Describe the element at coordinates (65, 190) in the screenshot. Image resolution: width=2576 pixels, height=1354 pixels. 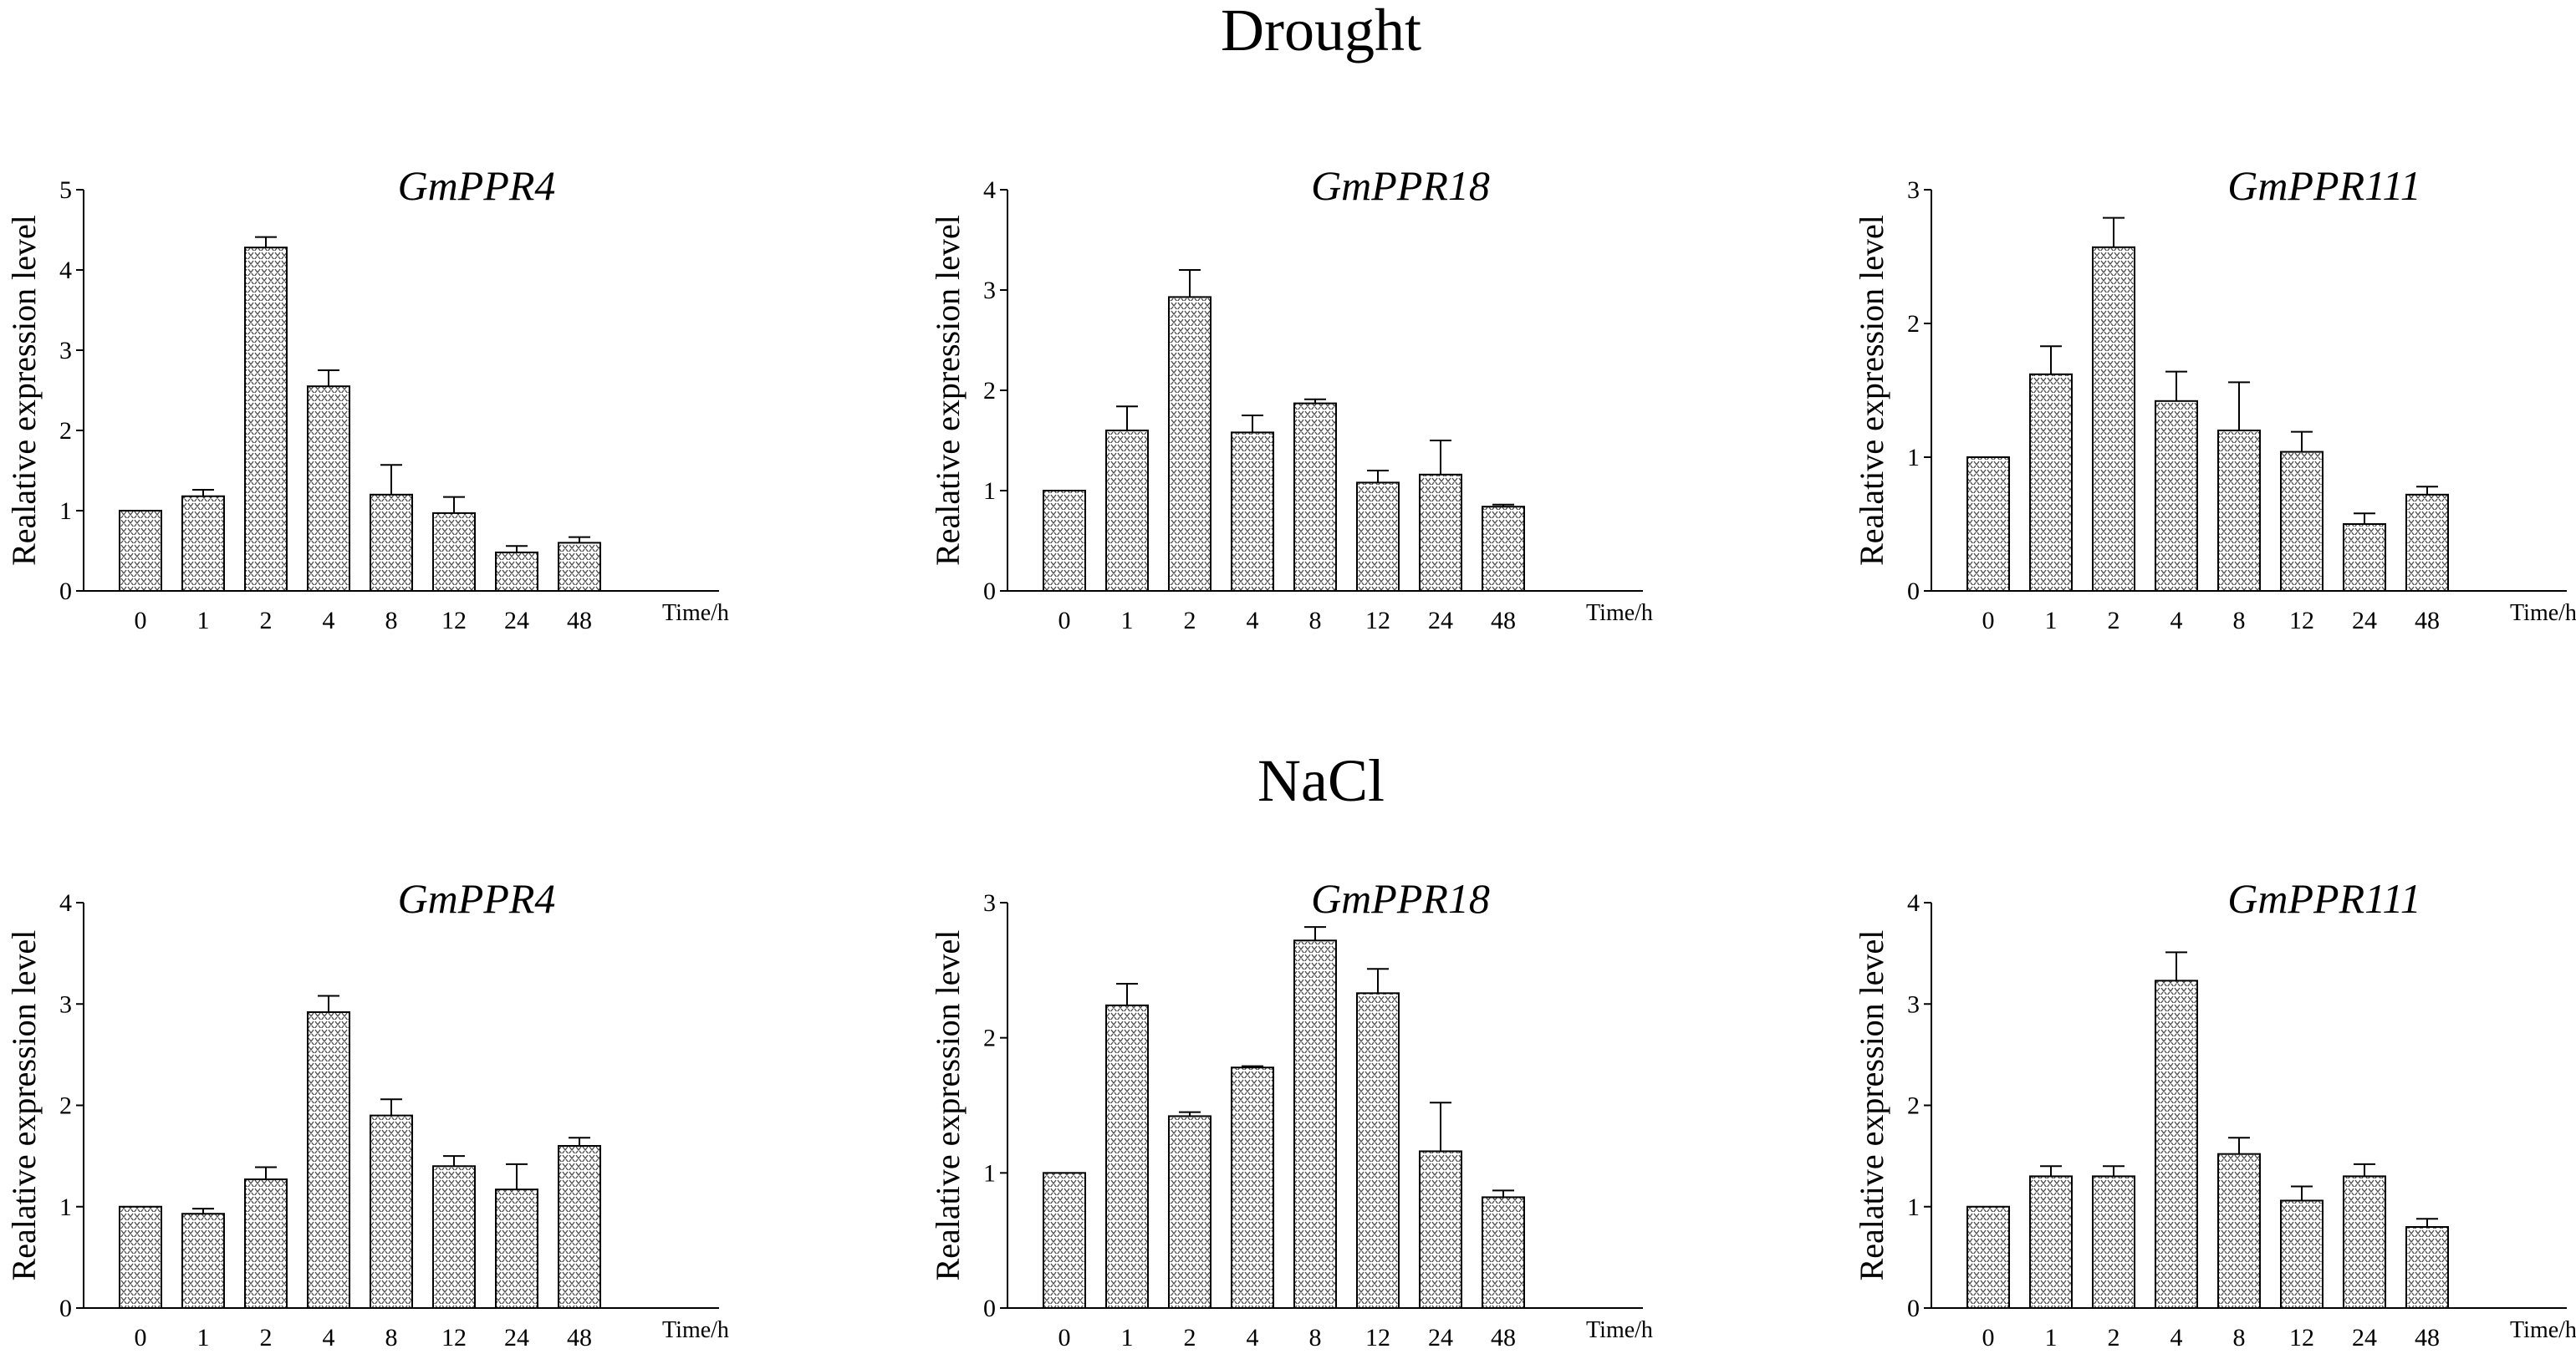
I see `y-tick-label: 5` at that location.